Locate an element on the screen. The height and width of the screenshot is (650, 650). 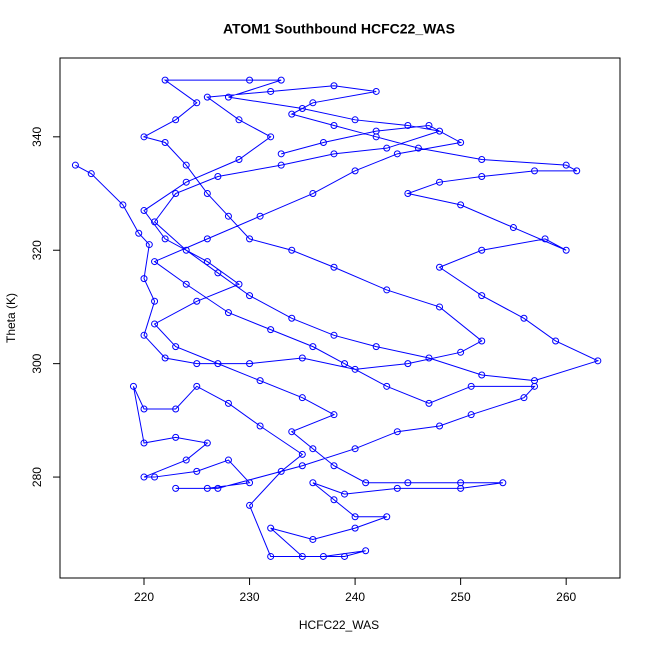
chart-title: ATOM1 Southbound HCFC22_WAS is located at coordinates (339, 29).